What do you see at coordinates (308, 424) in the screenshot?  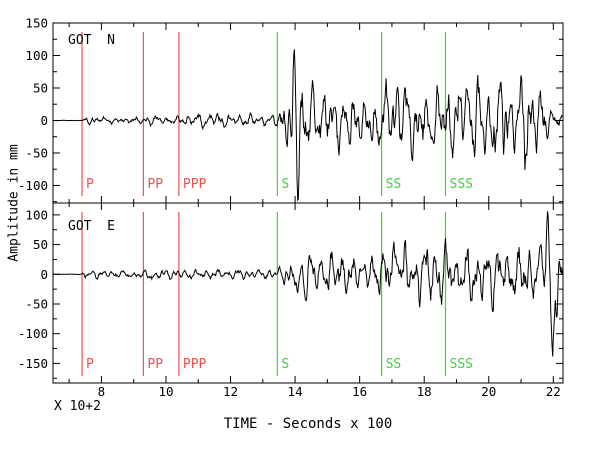 I see `x-axis-title: TIME - Seconds x 100` at bounding box center [308, 424].